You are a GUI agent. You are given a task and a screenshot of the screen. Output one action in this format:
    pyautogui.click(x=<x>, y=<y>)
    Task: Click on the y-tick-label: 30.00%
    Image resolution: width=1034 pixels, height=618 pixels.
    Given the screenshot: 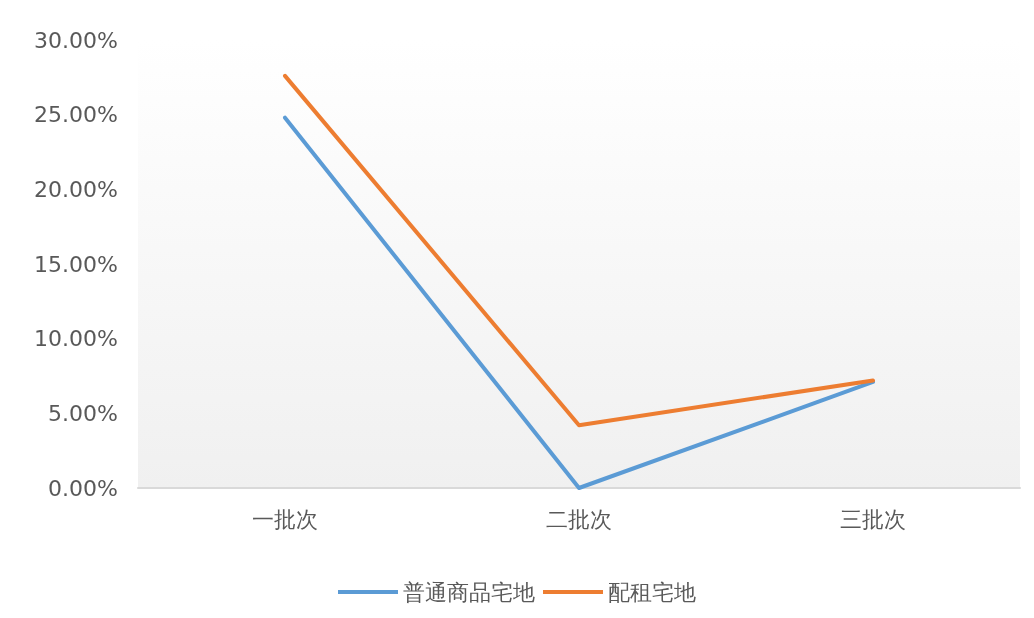 What is the action you would take?
    pyautogui.click(x=76, y=40)
    